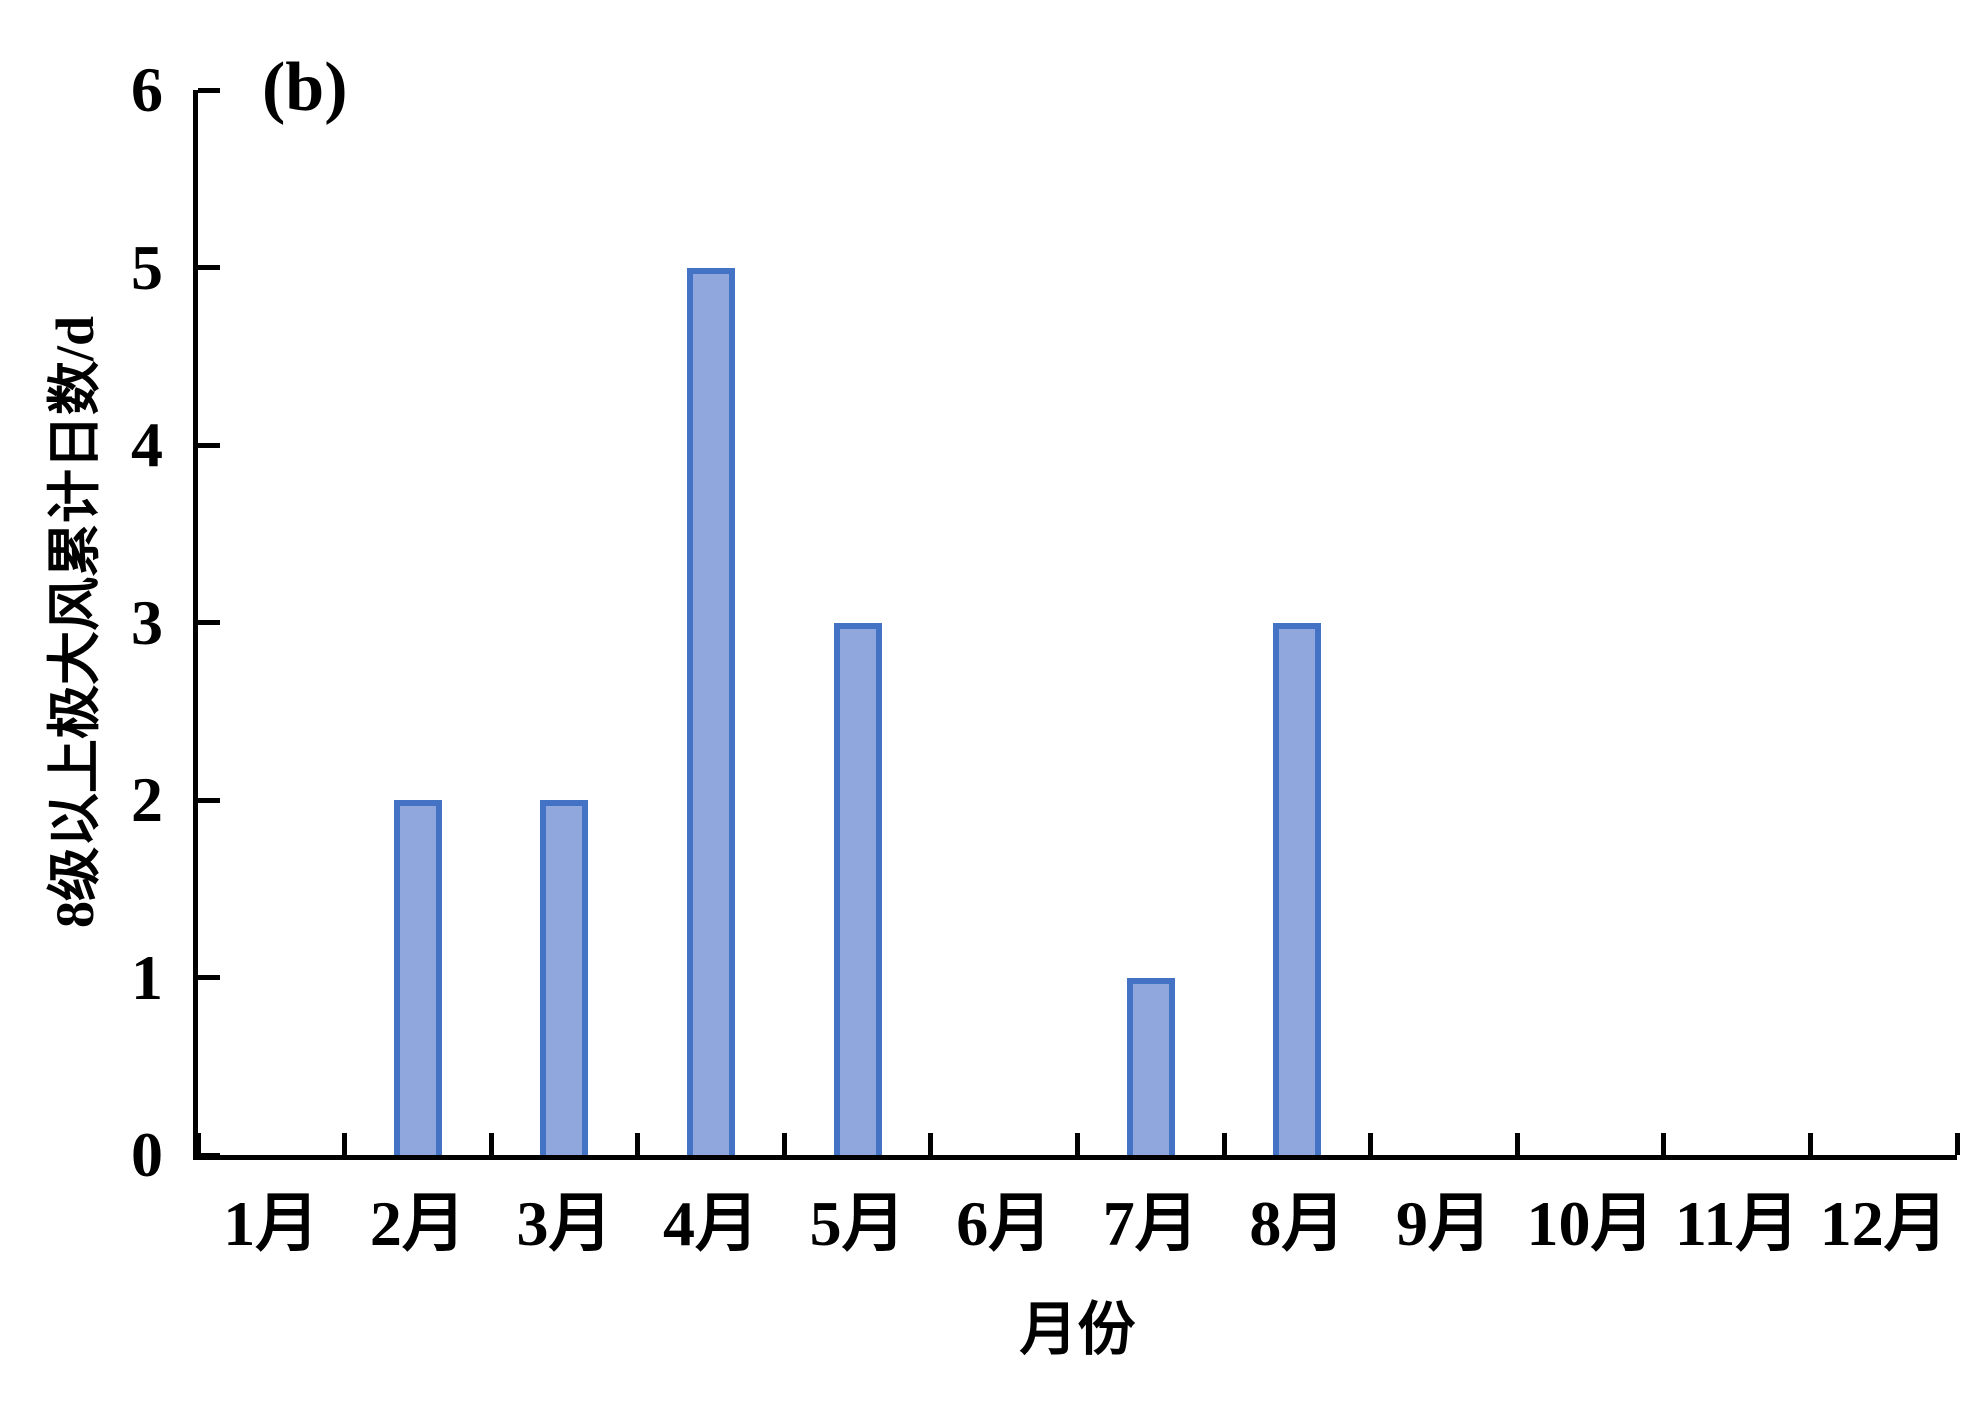  I want to click on bar-8月, so click(1297, 888).